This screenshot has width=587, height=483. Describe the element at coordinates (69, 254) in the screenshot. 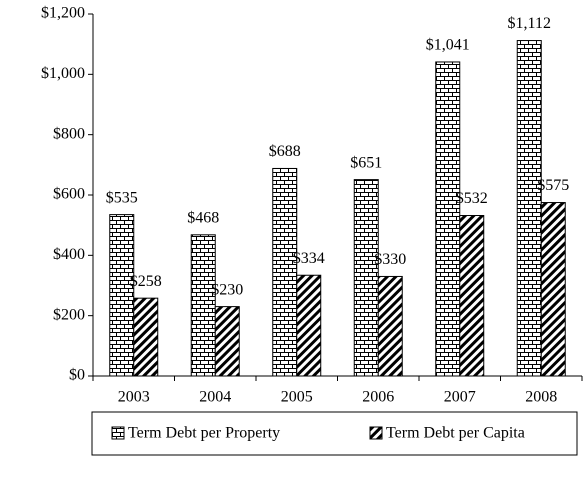

I see `y-tick-label: $400` at that location.